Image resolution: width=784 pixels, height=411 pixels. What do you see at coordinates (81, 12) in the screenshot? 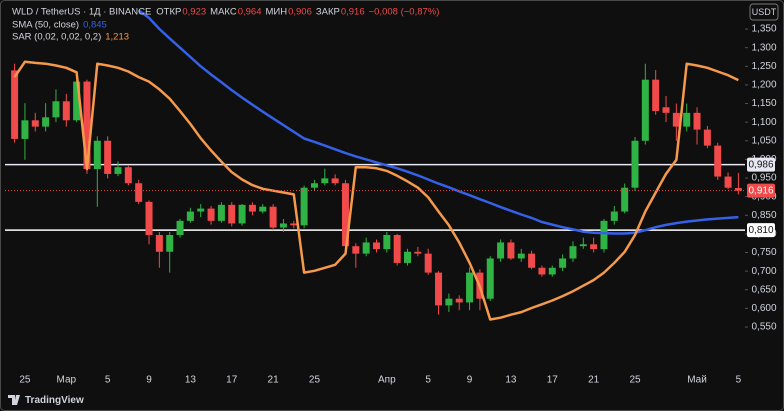
I see `symbol: WLD / TetherUS · 1Д · BINANCE` at bounding box center [81, 12].